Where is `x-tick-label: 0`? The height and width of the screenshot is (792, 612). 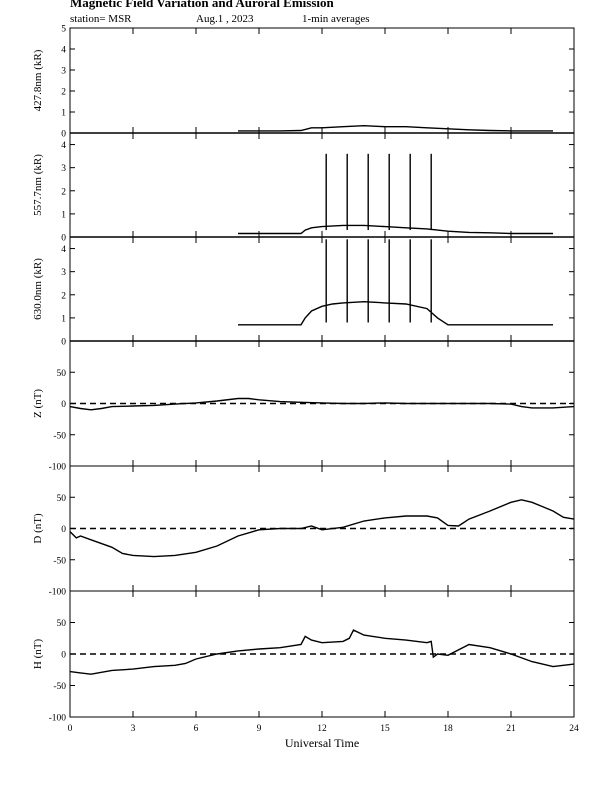 x-tick-label: 0 is located at coordinates (70, 729).